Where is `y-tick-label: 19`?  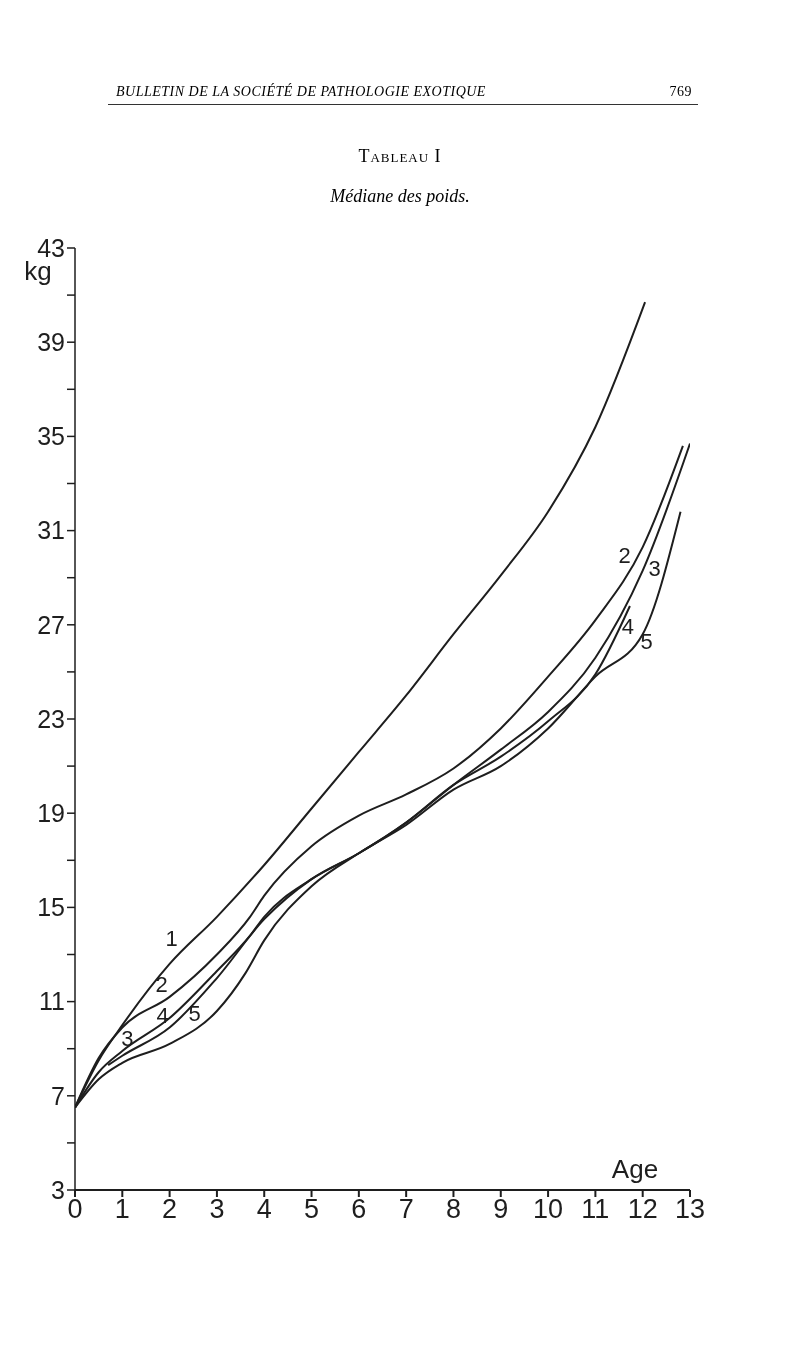 y-tick-label: 19 is located at coordinates (51, 813).